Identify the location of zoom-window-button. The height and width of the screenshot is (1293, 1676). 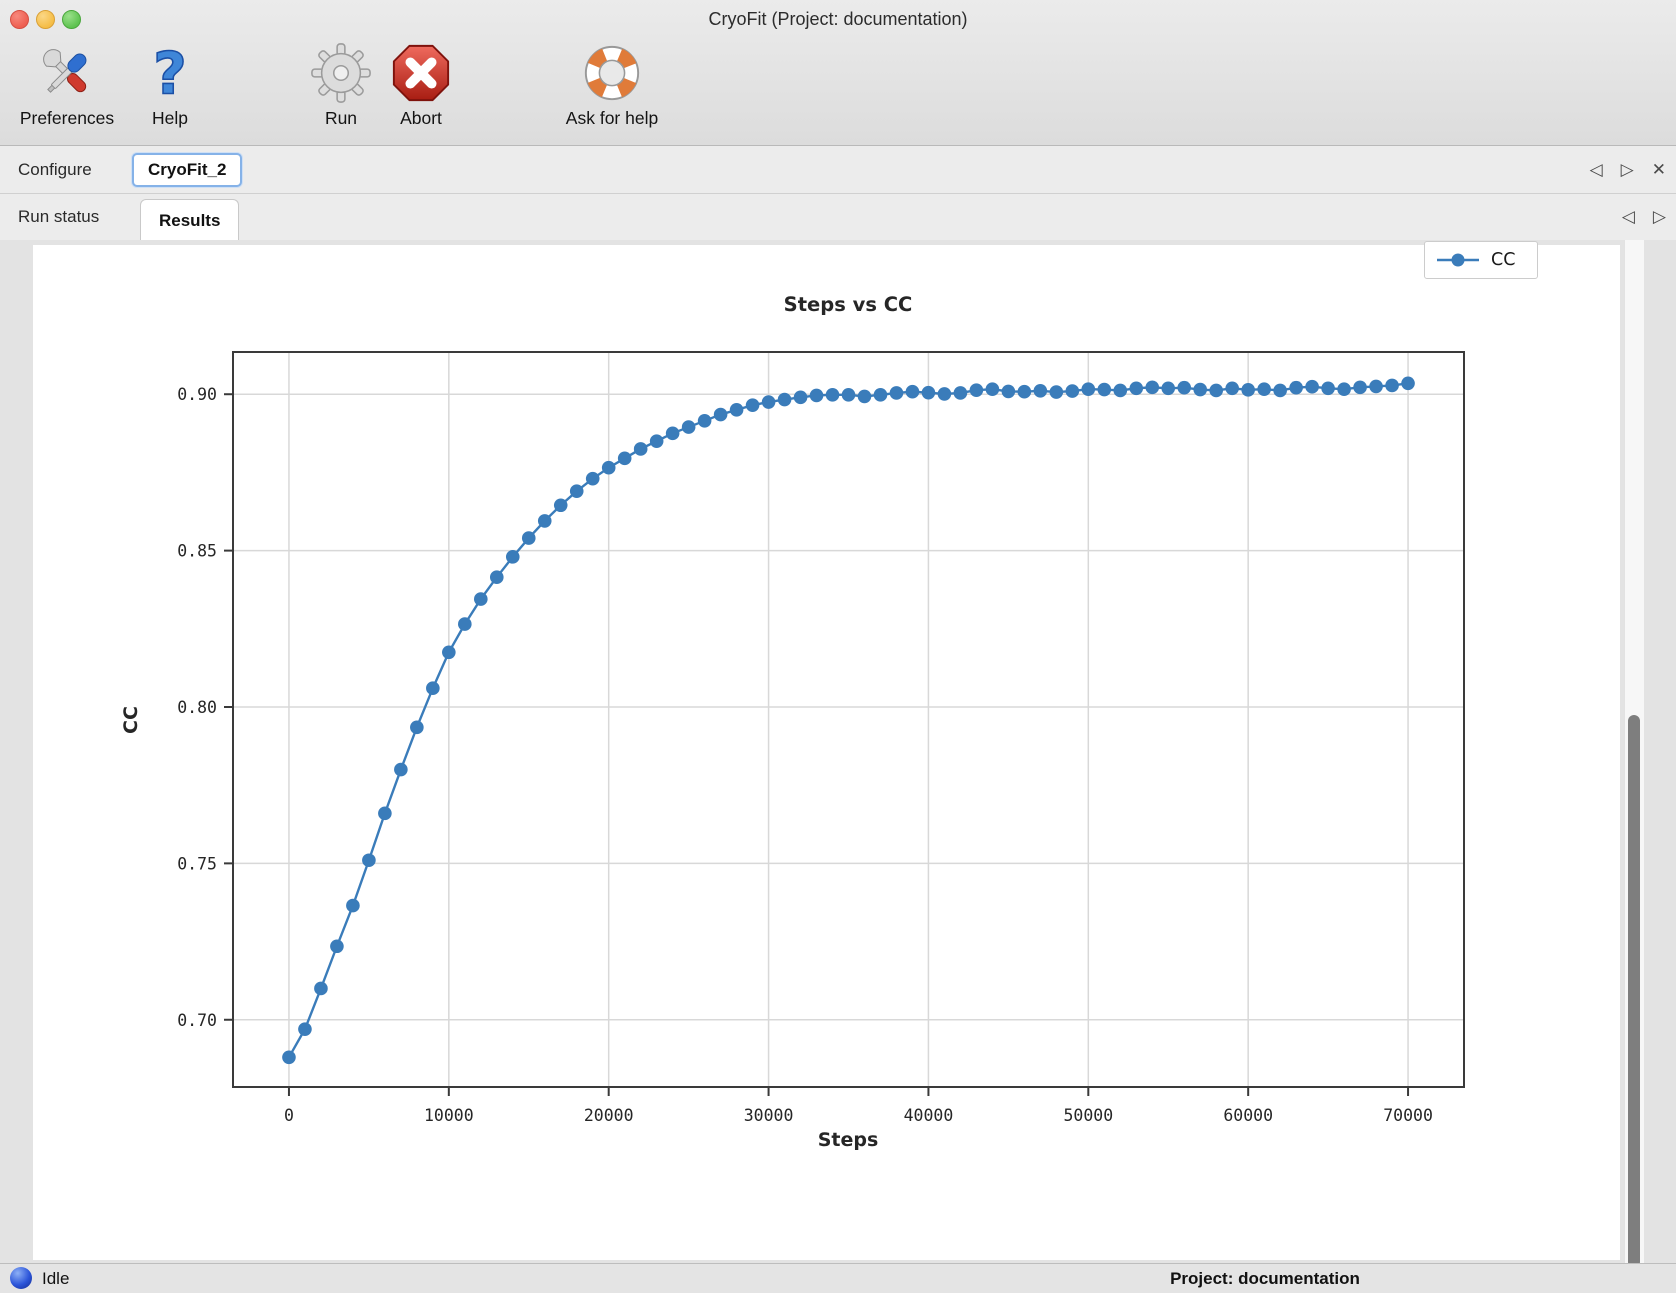
(71, 19).